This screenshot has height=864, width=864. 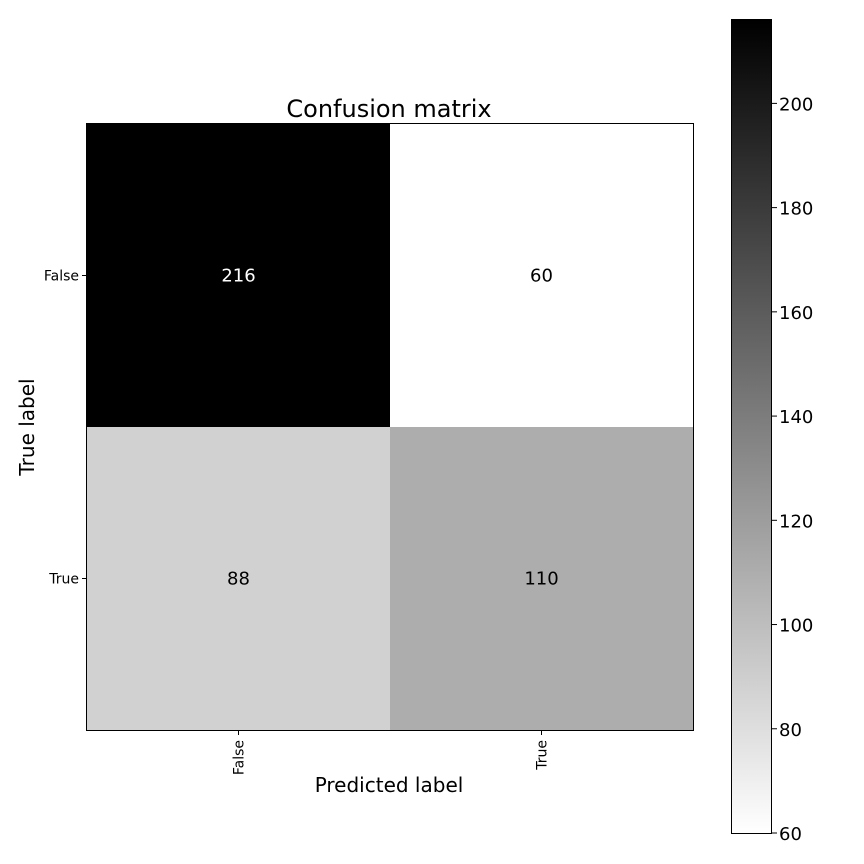 I want to click on colorbar-tick-label: 180, so click(x=796, y=209).